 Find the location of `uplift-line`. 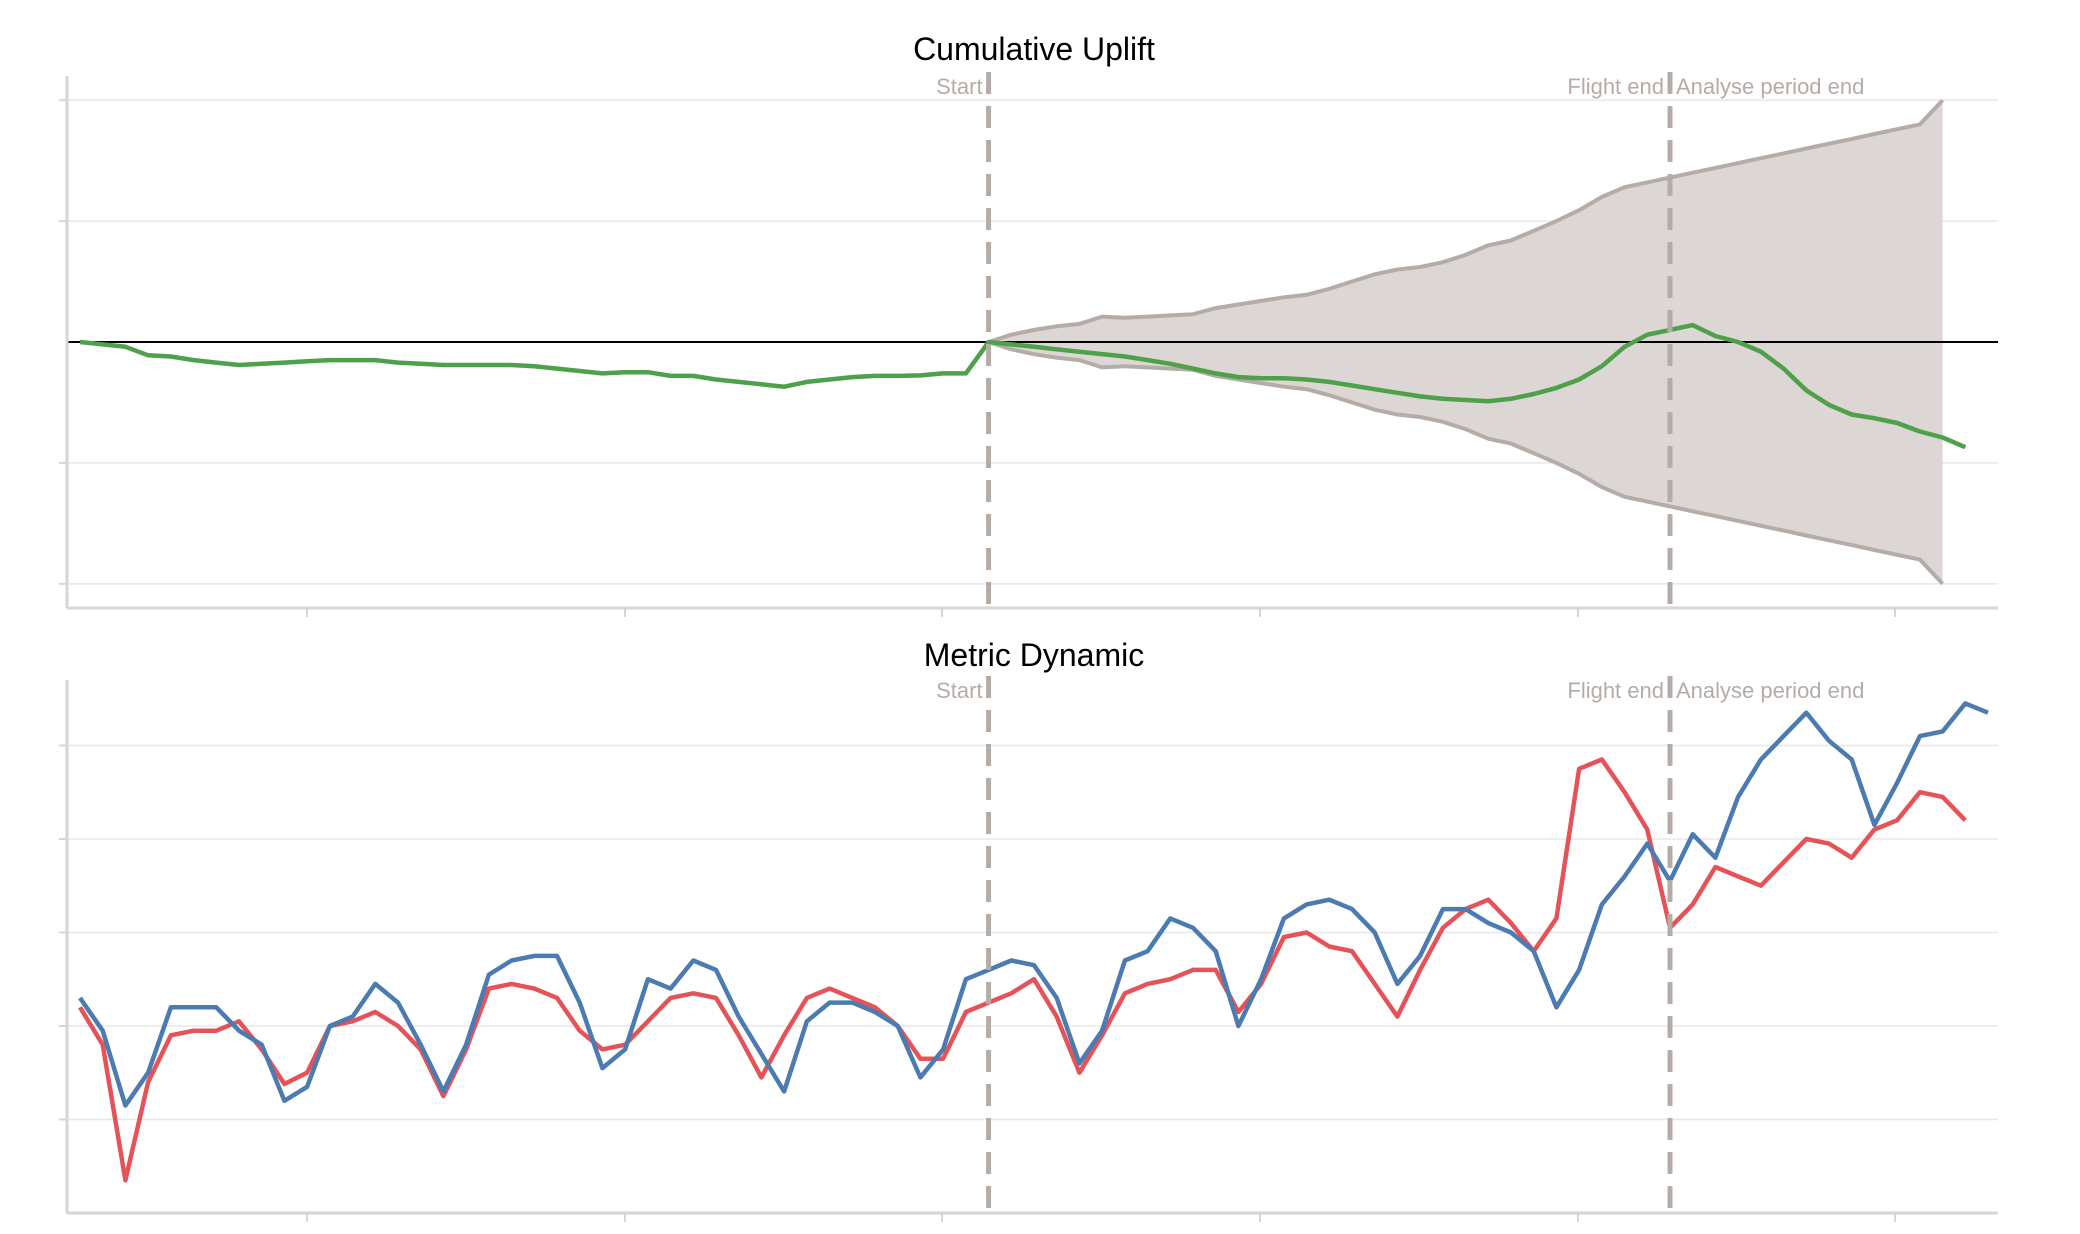

uplift-line is located at coordinates (1023, 386).